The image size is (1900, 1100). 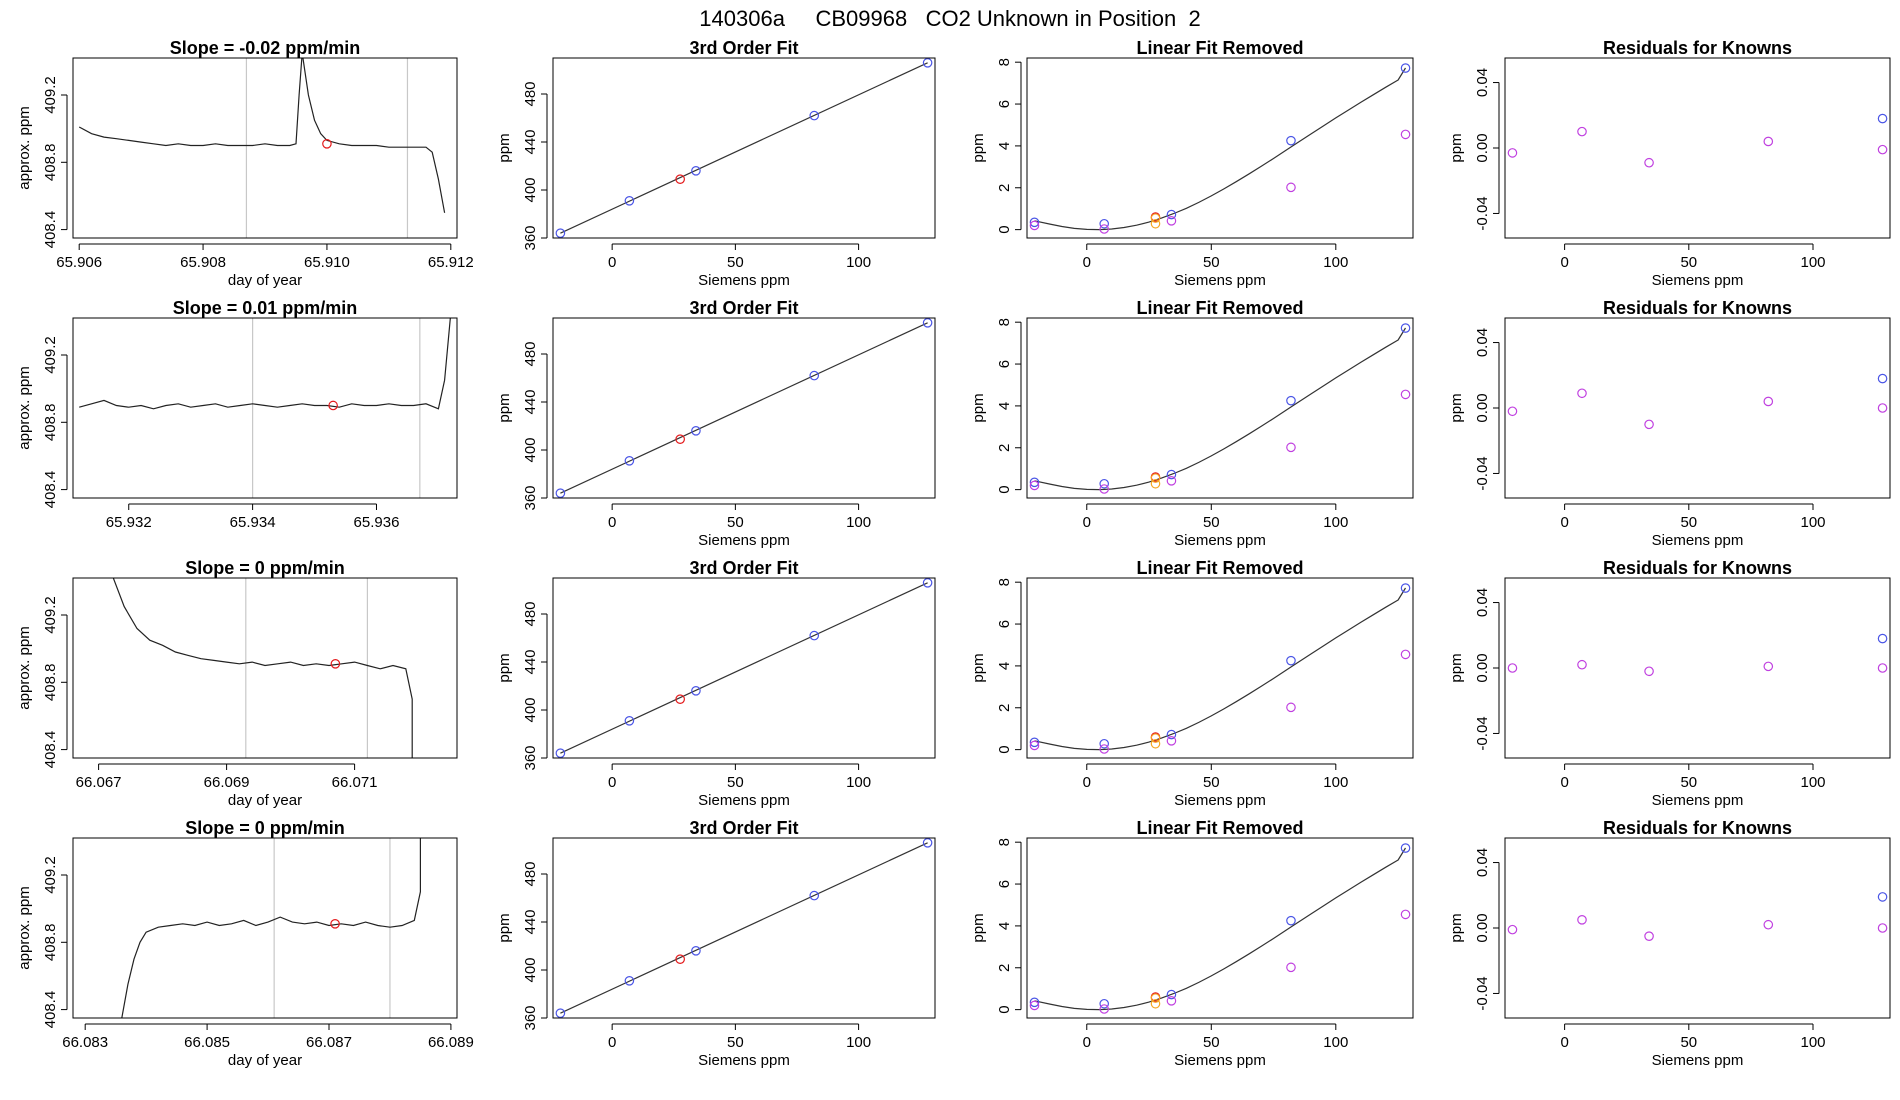 What do you see at coordinates (530, 921) in the screenshot?
I see `y-tick-label: 440` at bounding box center [530, 921].